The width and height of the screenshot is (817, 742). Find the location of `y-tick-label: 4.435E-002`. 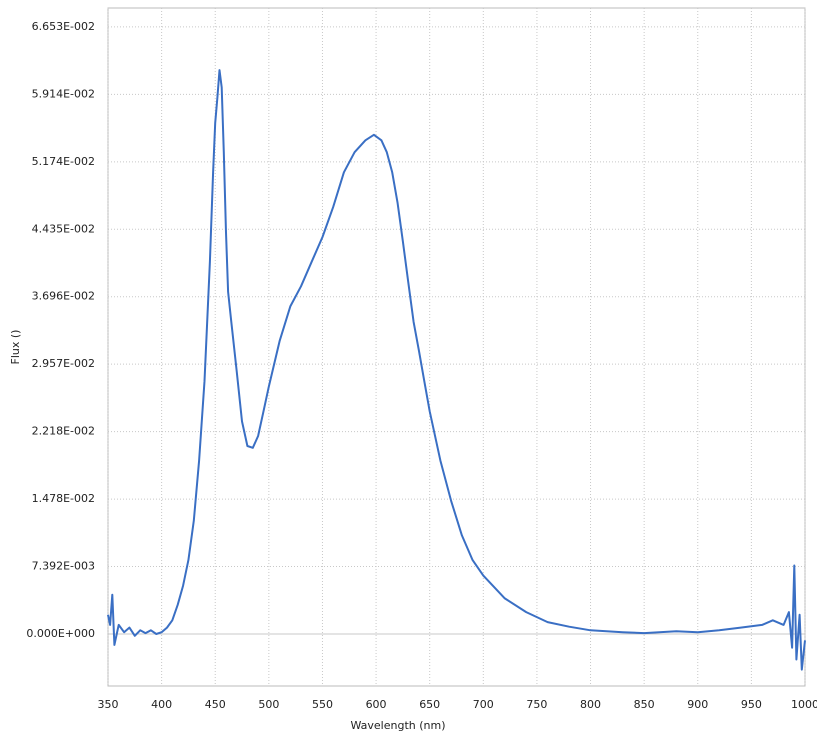

y-tick-label: 4.435E-002 is located at coordinates (63, 228).